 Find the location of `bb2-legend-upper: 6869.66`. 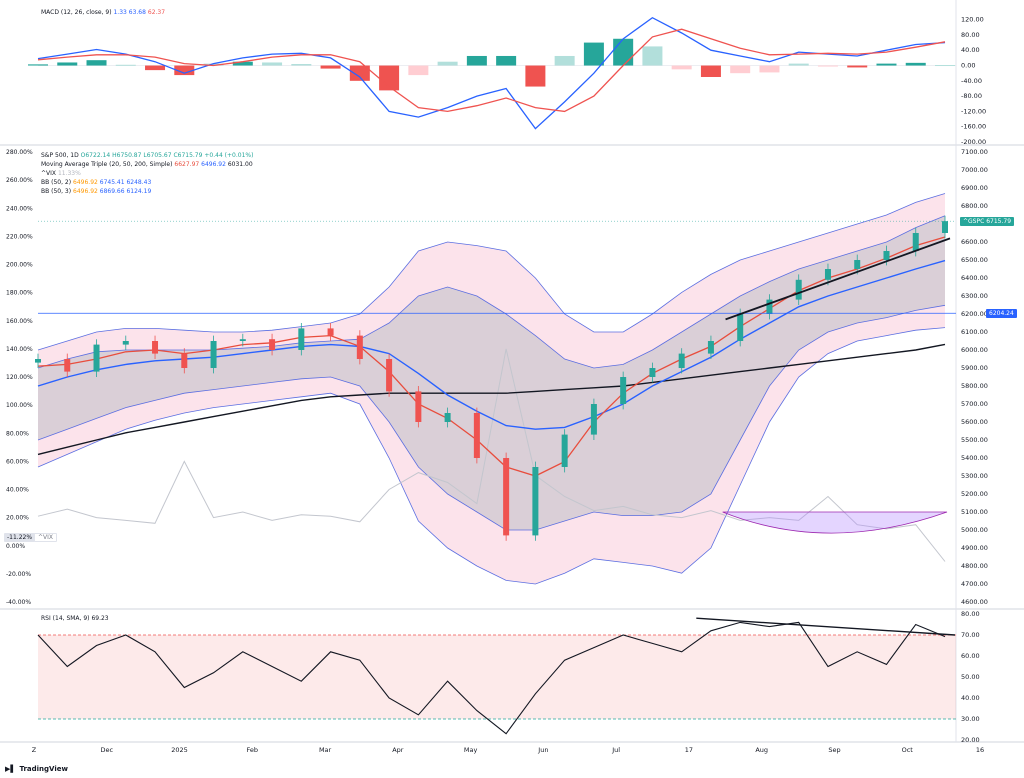

bb2-legend-upper: 6869.66 is located at coordinates (112, 191).